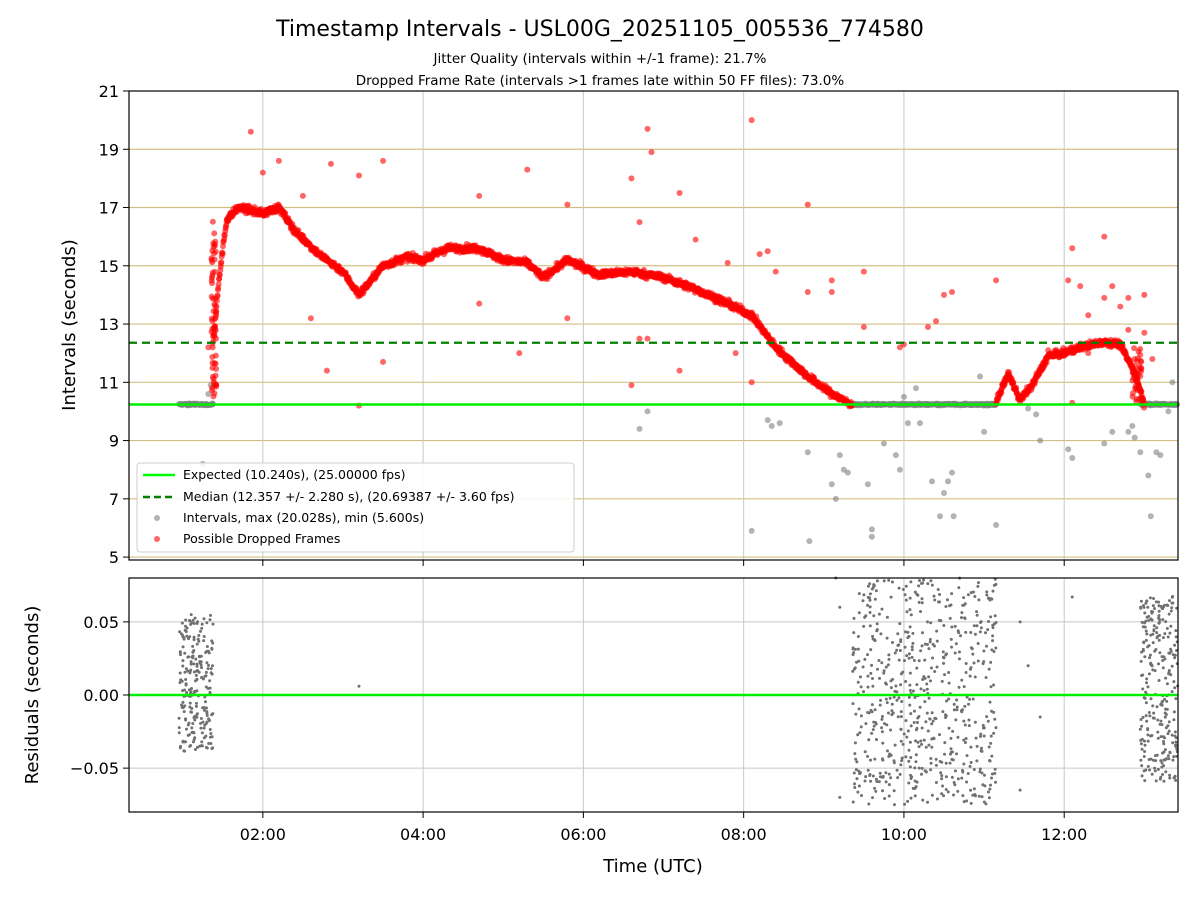 Image resolution: width=1200 pixels, height=900 pixels. I want to click on bottom-y-tick-label: 0.05, so click(101, 622).